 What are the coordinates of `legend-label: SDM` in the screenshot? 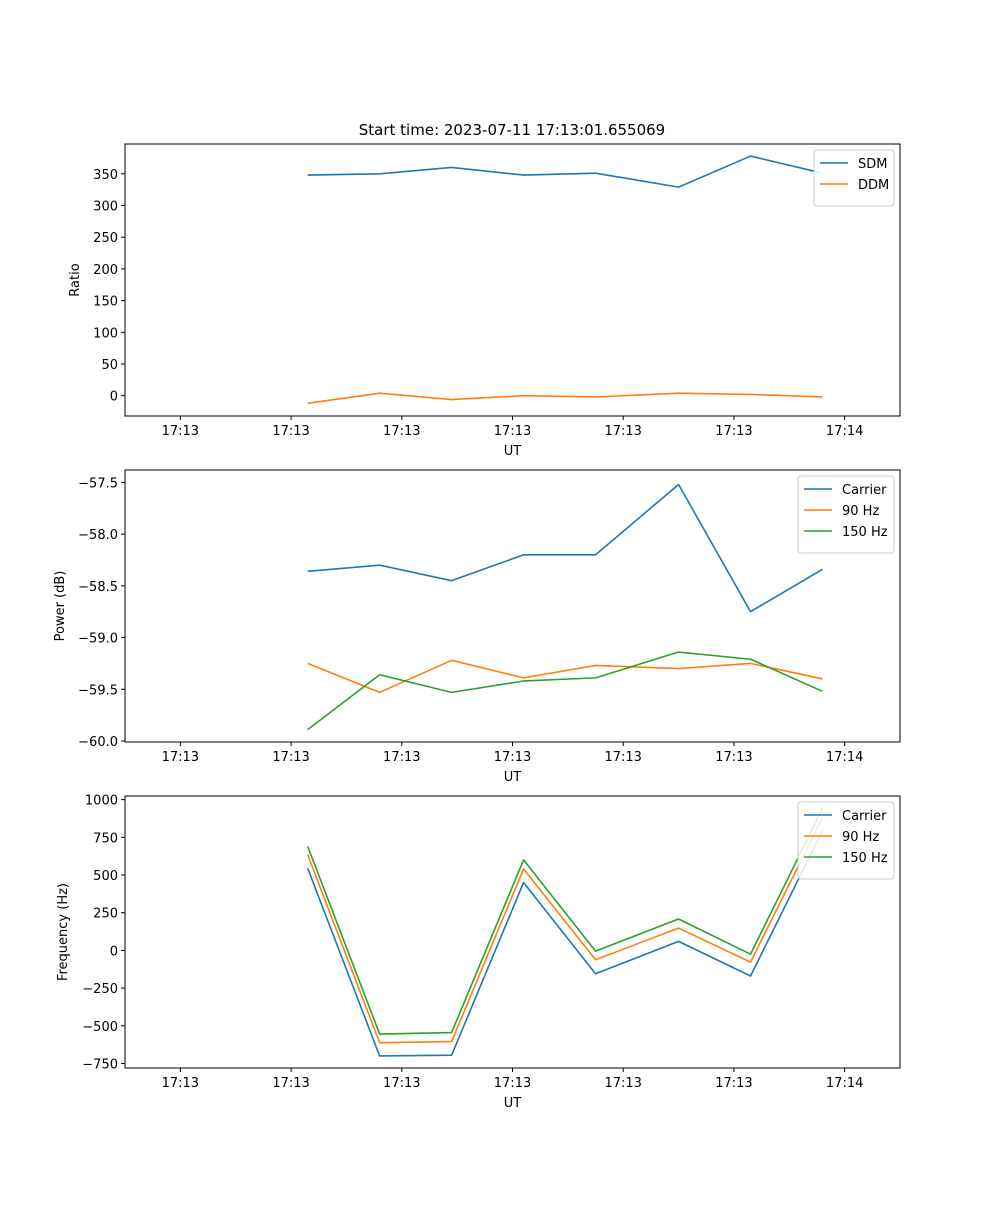 It's located at (872, 164).